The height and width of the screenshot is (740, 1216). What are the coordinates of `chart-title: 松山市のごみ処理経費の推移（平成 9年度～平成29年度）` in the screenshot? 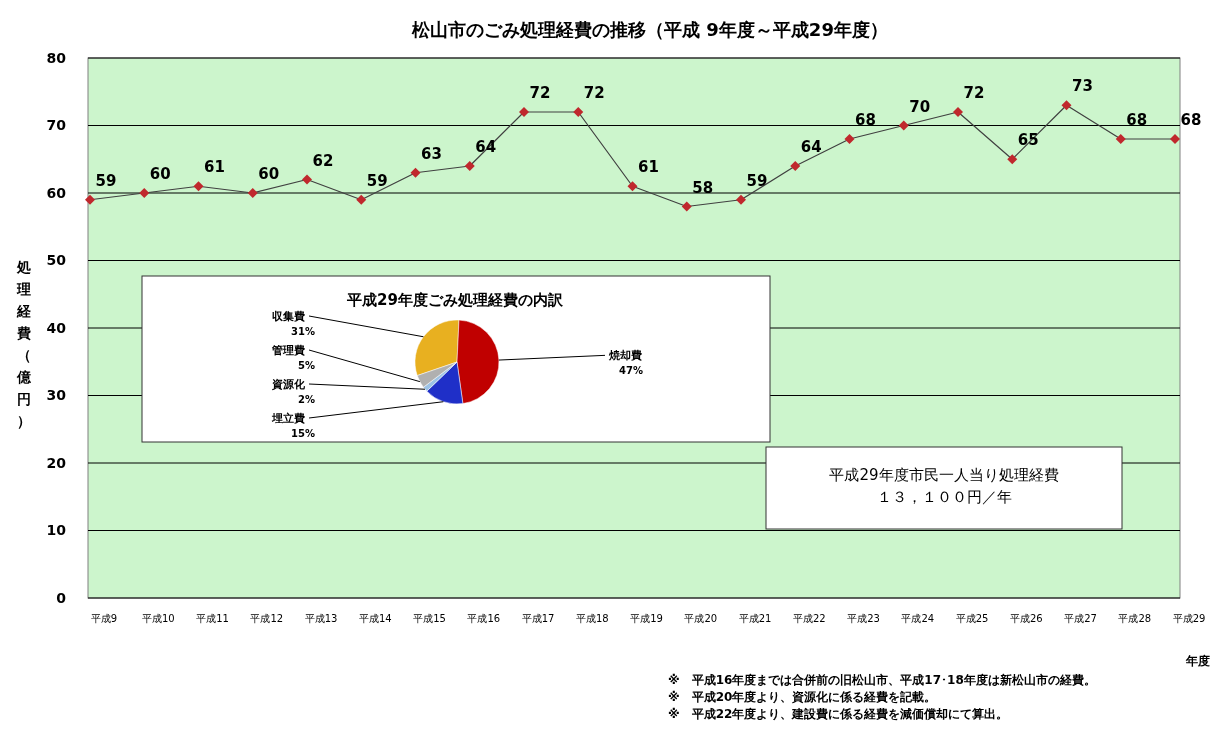 It's located at (649, 29).